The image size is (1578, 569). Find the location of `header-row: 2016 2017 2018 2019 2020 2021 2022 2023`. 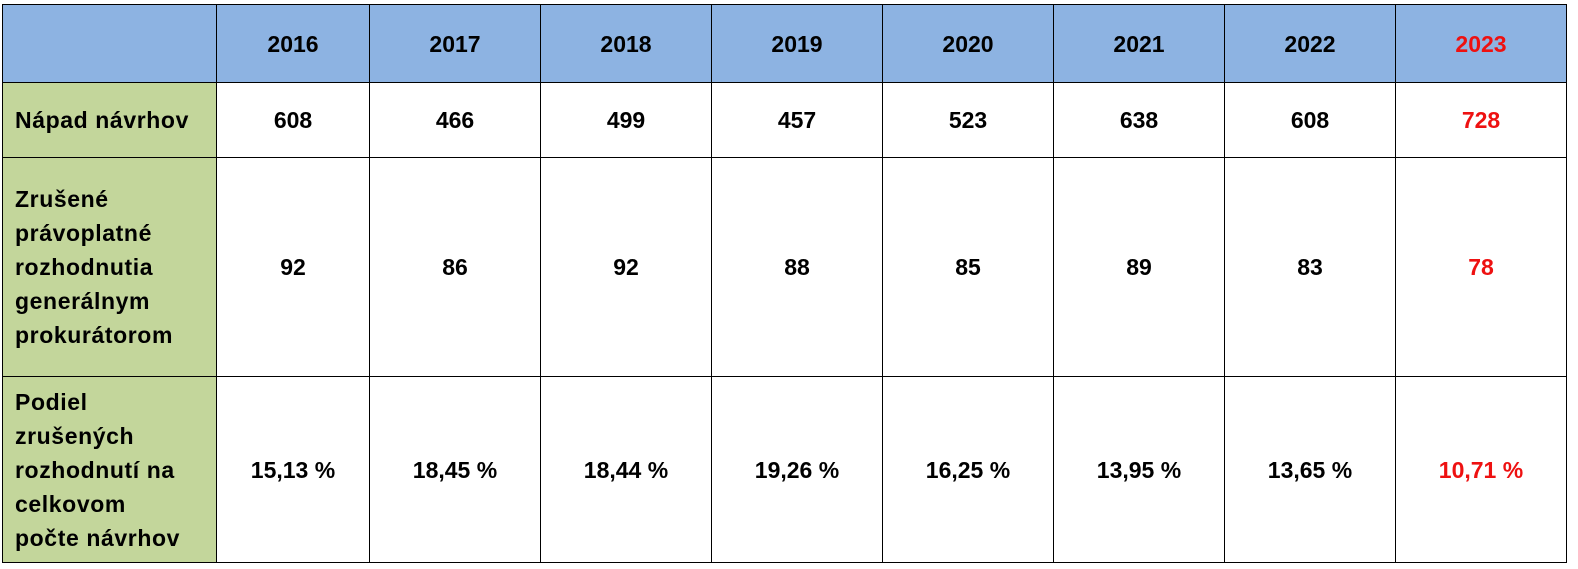

header-row: 2016 2017 2018 2019 2020 2021 2022 2023 is located at coordinates (784, 43).